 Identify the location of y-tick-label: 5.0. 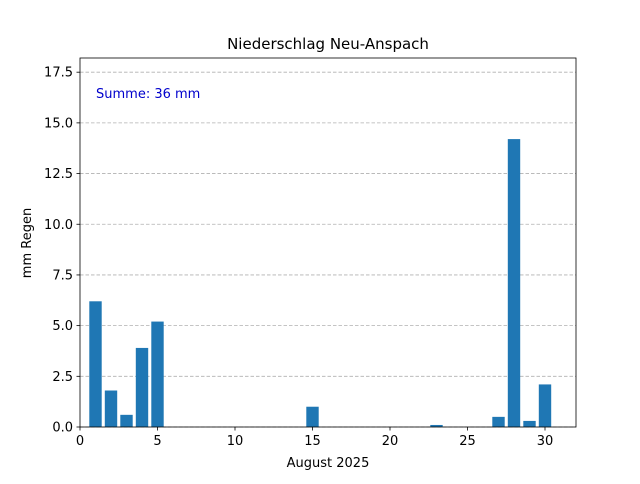
(62, 326).